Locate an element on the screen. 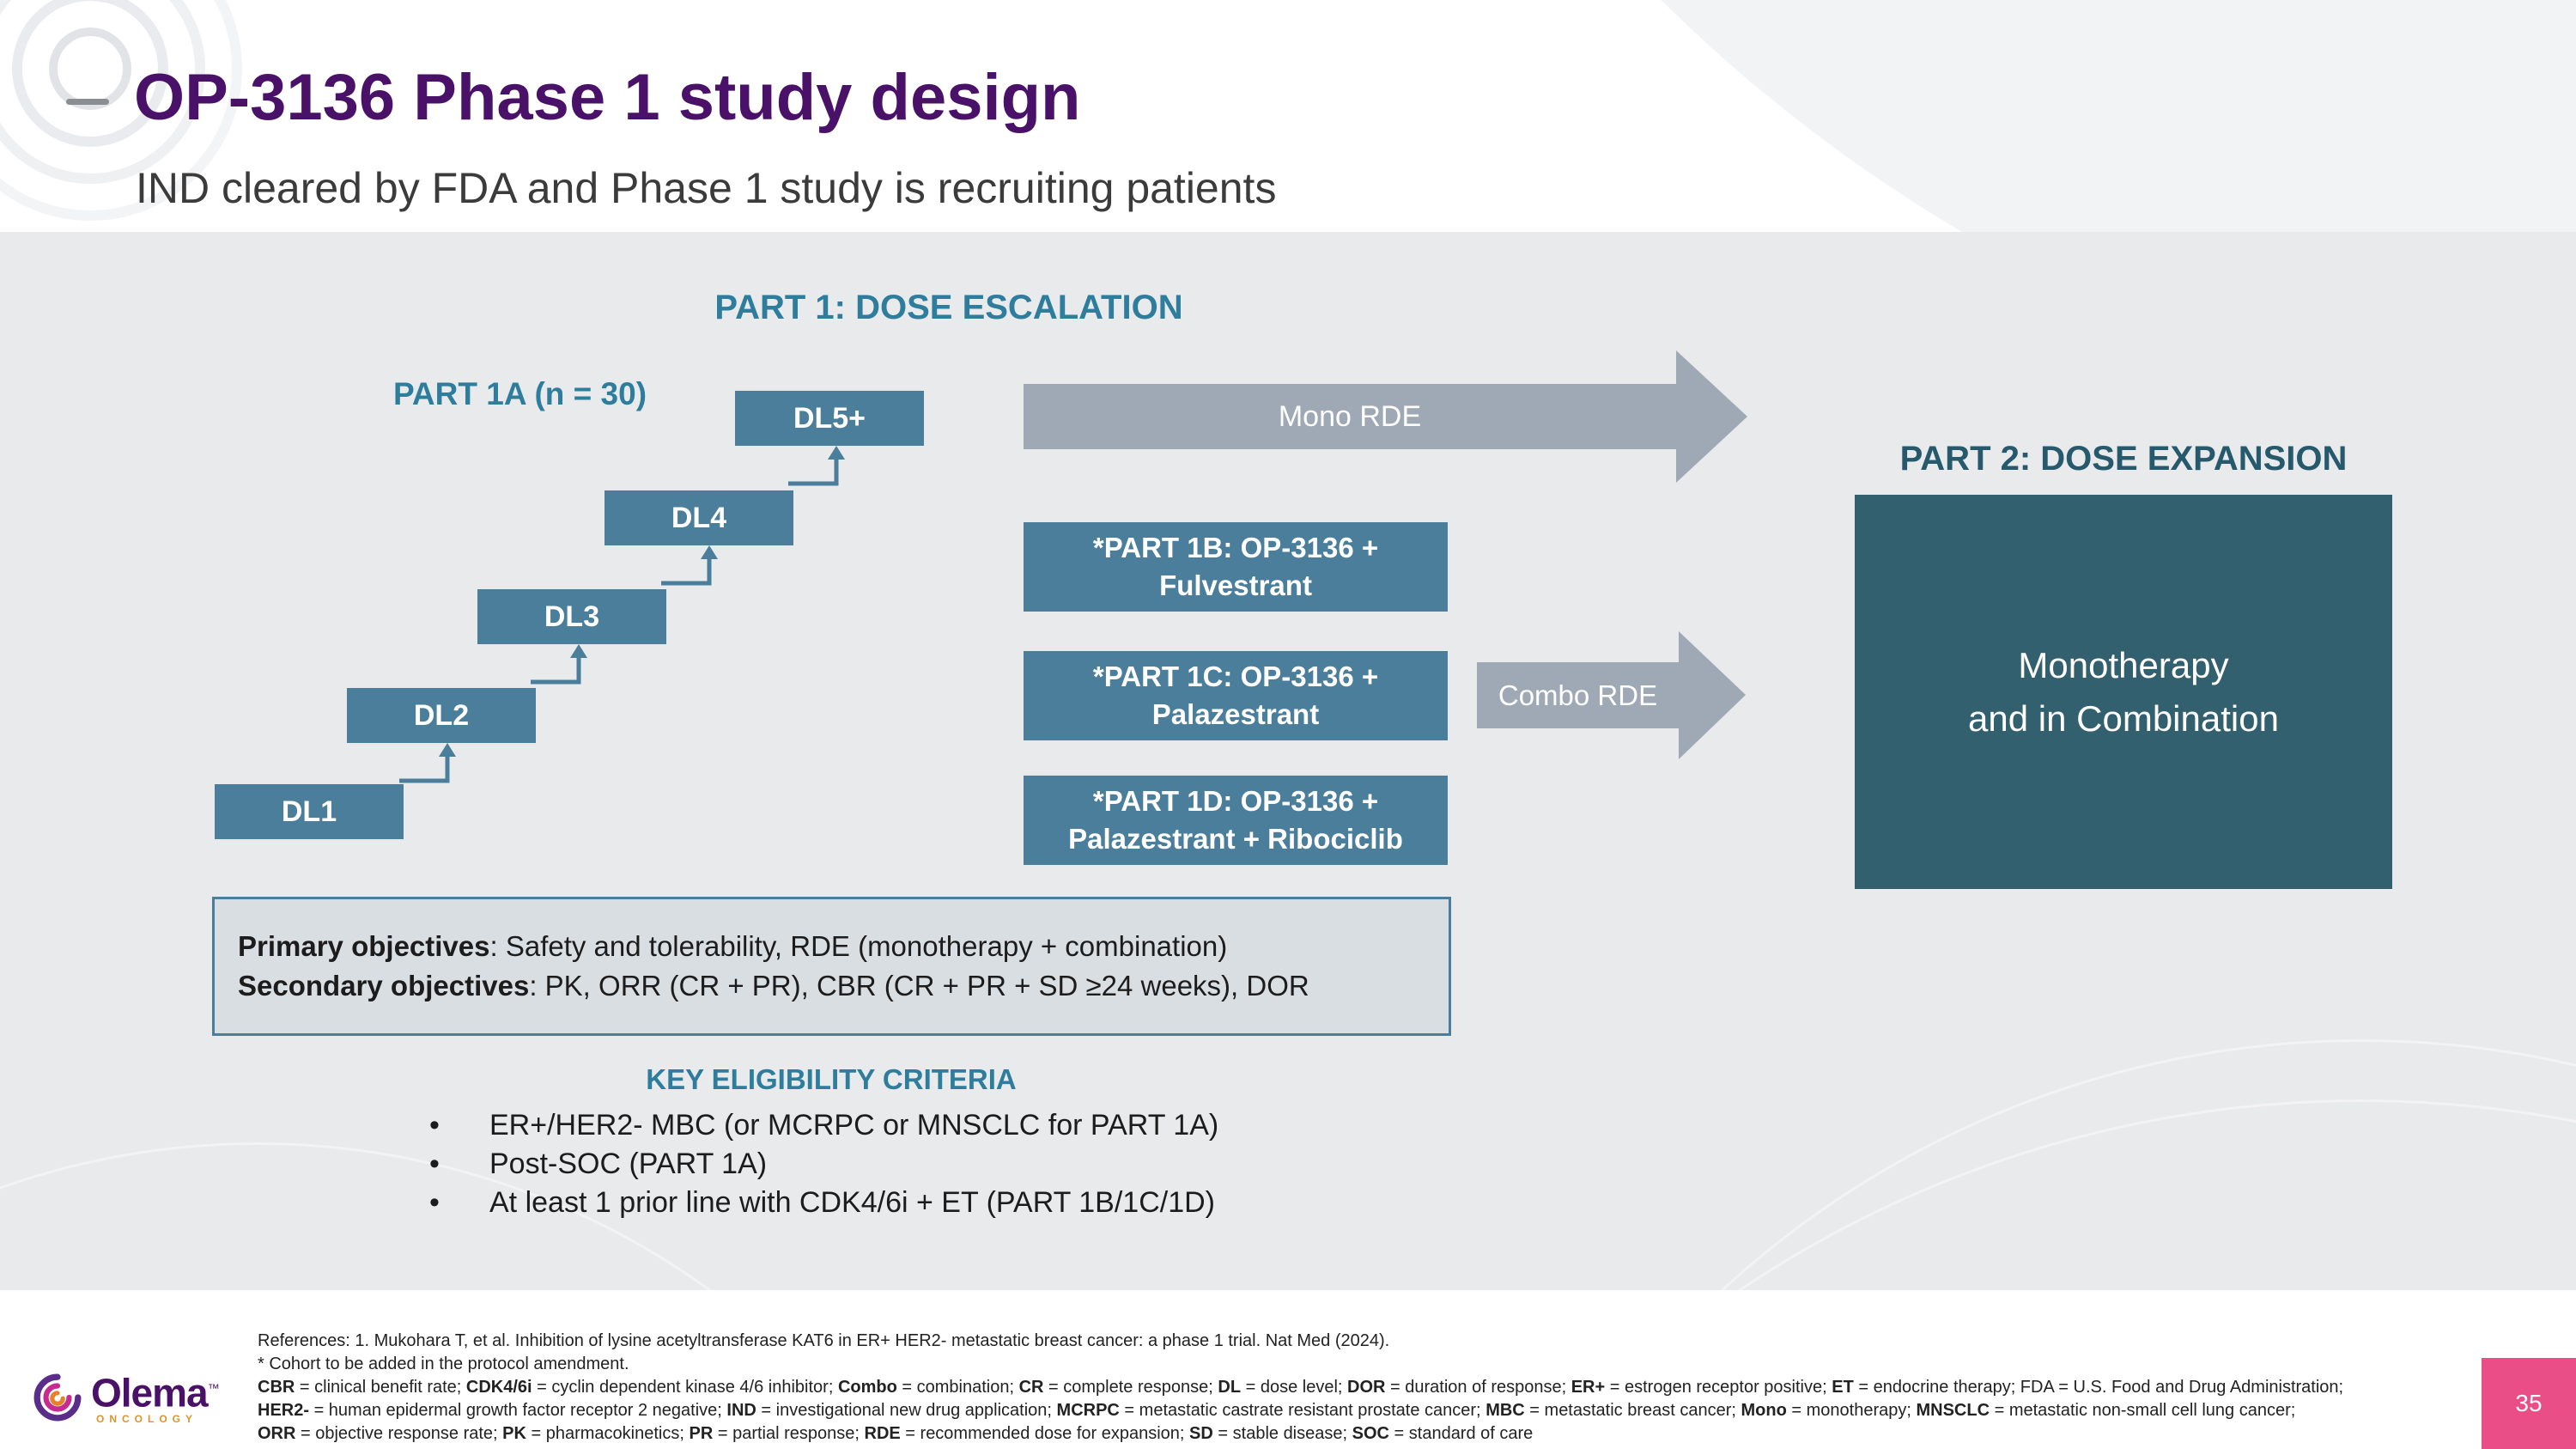  dose-level-box-dl2: DL2 is located at coordinates (441, 715).